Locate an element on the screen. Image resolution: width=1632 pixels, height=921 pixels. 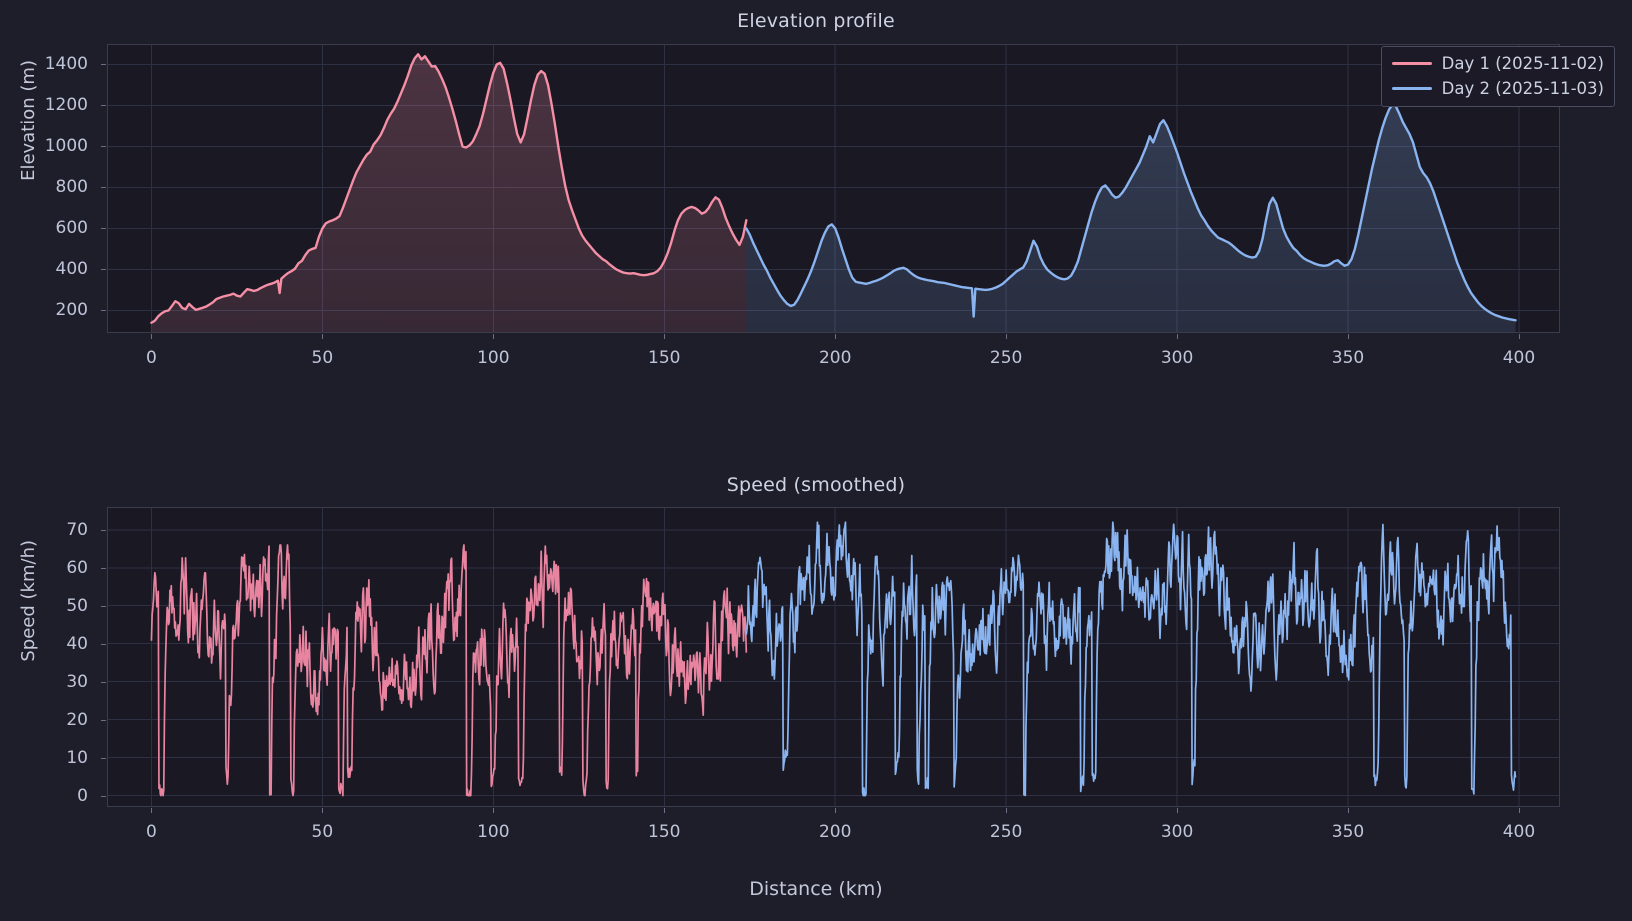
elevation-y-tick: 1200 is located at coordinates (66, 105).